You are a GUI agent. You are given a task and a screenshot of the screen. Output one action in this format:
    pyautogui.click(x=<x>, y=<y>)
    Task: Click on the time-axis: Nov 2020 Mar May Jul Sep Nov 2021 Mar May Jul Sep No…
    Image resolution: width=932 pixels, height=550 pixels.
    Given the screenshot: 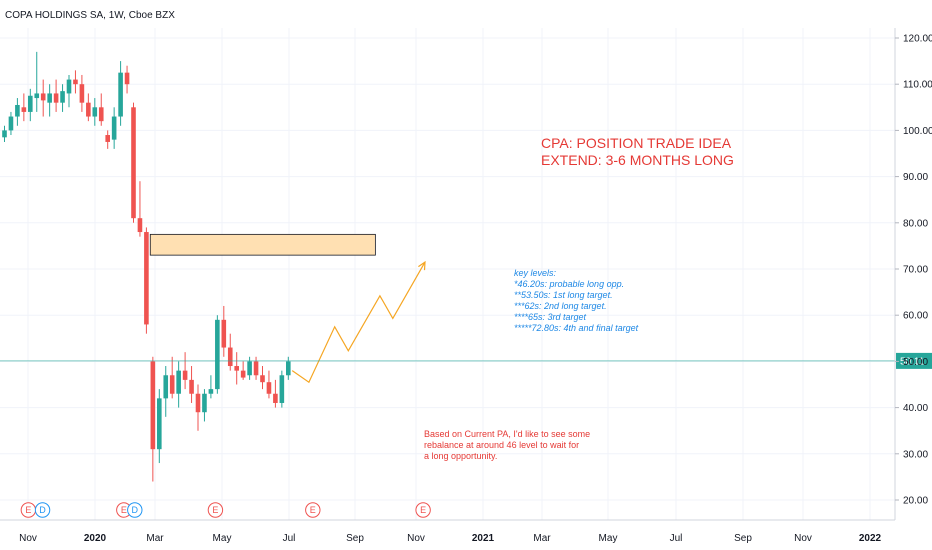 What is the action you would take?
    pyautogui.click(x=447, y=531)
    